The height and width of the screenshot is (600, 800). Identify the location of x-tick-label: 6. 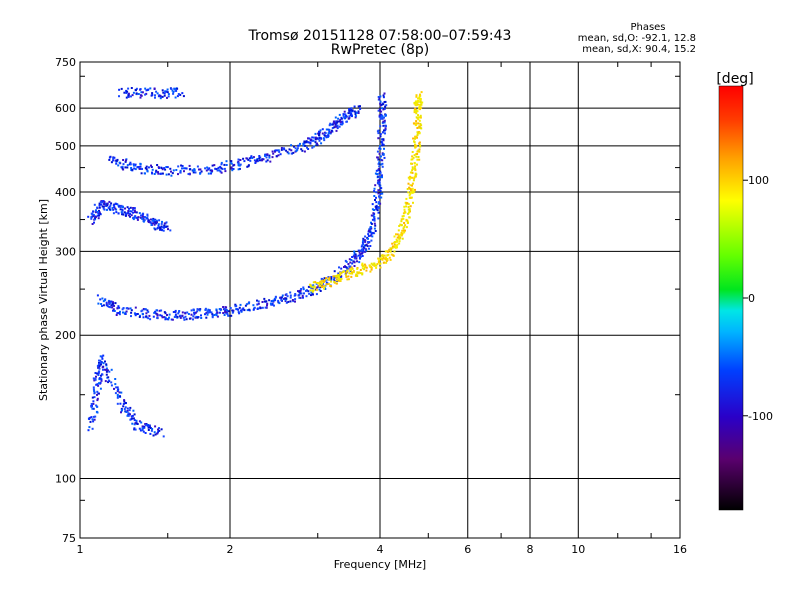
(467, 549).